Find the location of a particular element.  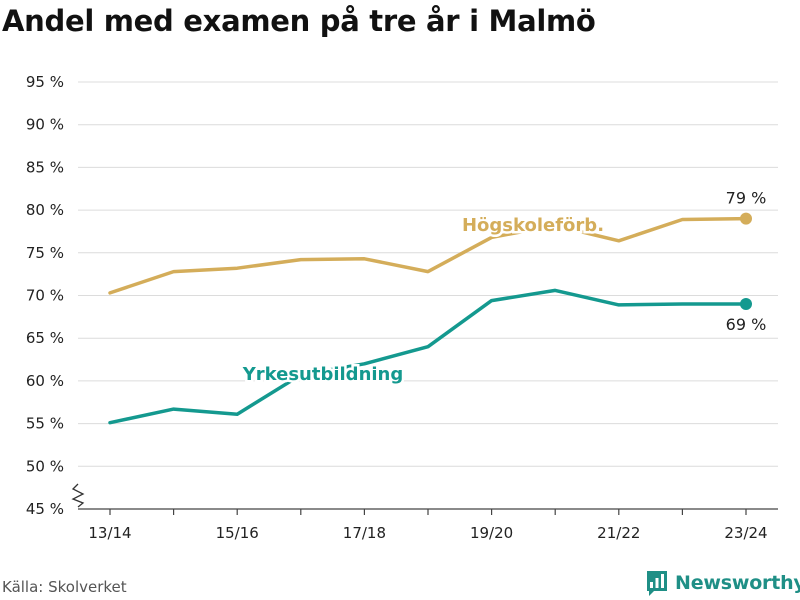

series-label-yrkes: Yrkesutbildning is located at coordinates (323, 374).